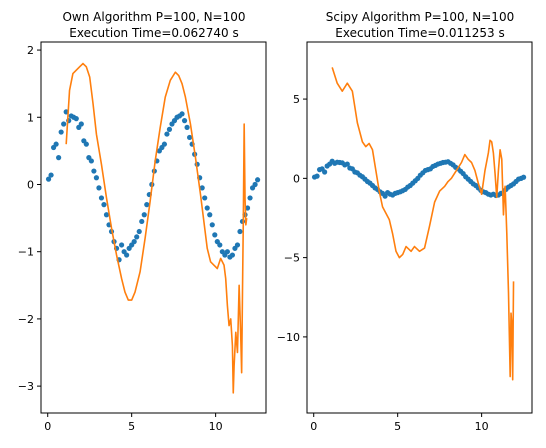 This screenshot has height=448, width=546. What do you see at coordinates (26, 319) in the screenshot?
I see `y-tick-label: −2` at bounding box center [26, 319].